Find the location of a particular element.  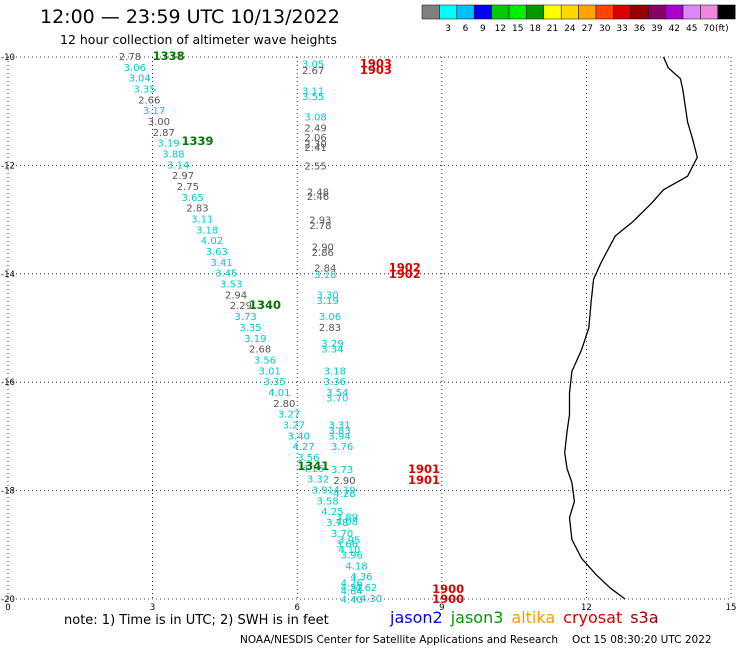

wave-height-value: 3.70 is located at coordinates (337, 398).